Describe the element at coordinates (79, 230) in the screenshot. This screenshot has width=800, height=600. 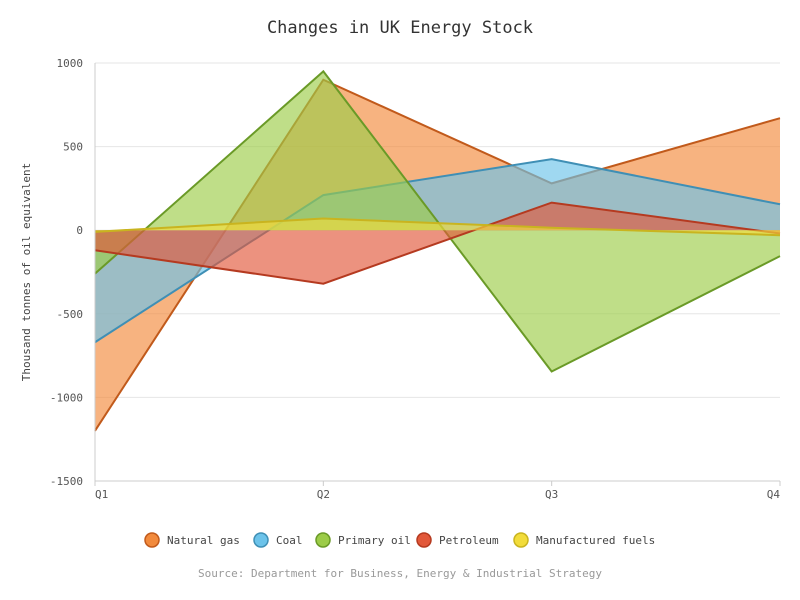
I see `y-tick-label: 0` at that location.